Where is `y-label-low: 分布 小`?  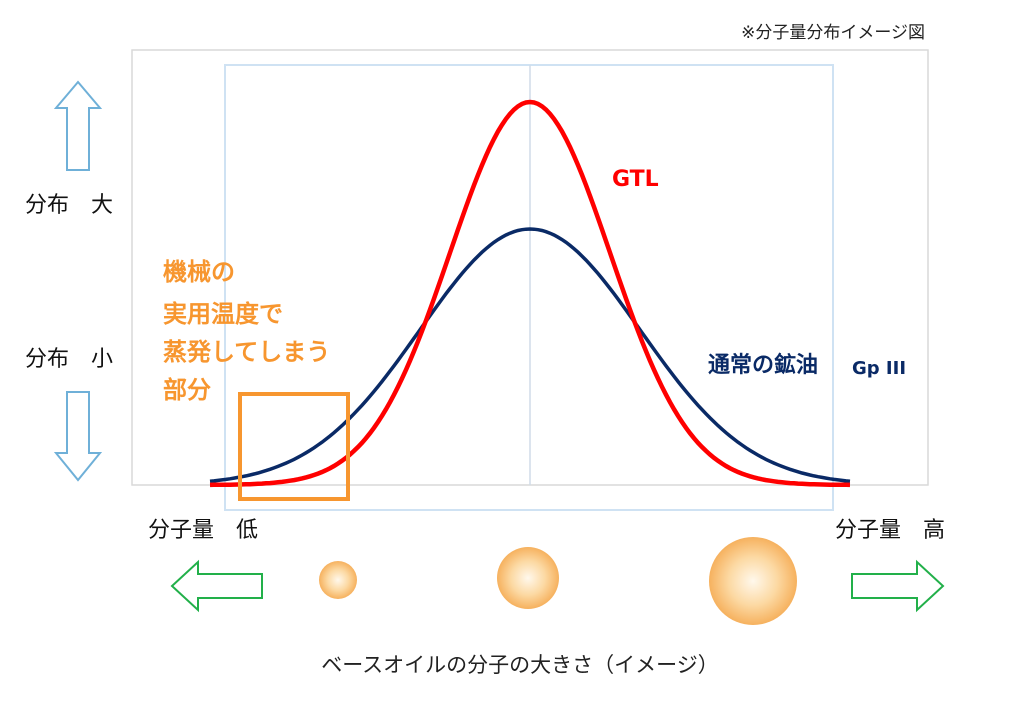 y-label-low: 分布 小 is located at coordinates (69, 359).